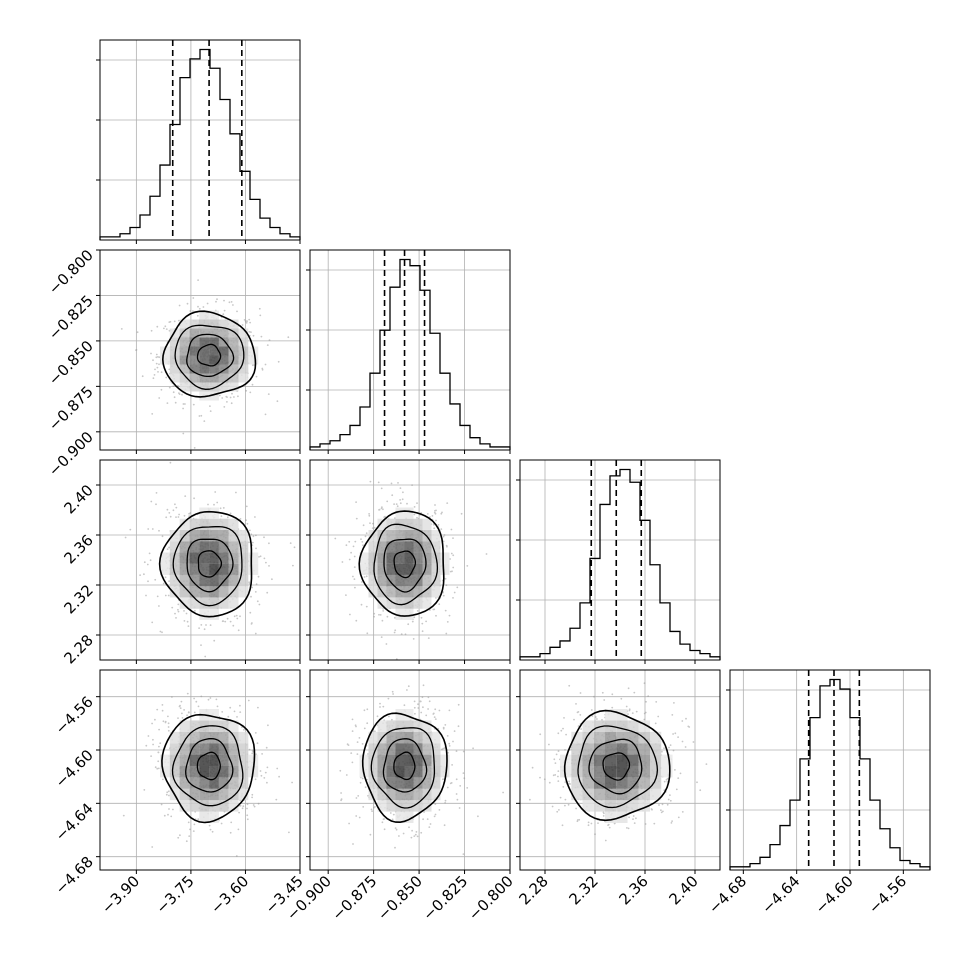 The height and width of the screenshot is (970, 970). What do you see at coordinates (618, 788) in the screenshot?
I see `scatter-panel-4-3: 2.28 2.32 2.36 2.40` at bounding box center [618, 788].